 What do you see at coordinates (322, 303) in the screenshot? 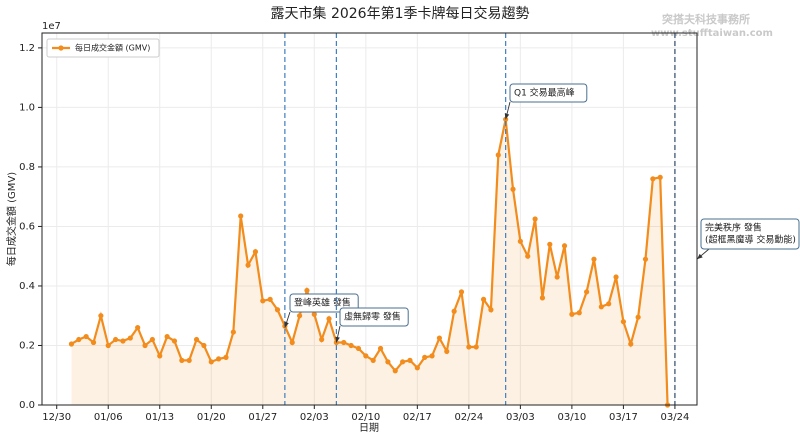
I see `annotation-text: 登峰英雄 發售` at bounding box center [322, 303].